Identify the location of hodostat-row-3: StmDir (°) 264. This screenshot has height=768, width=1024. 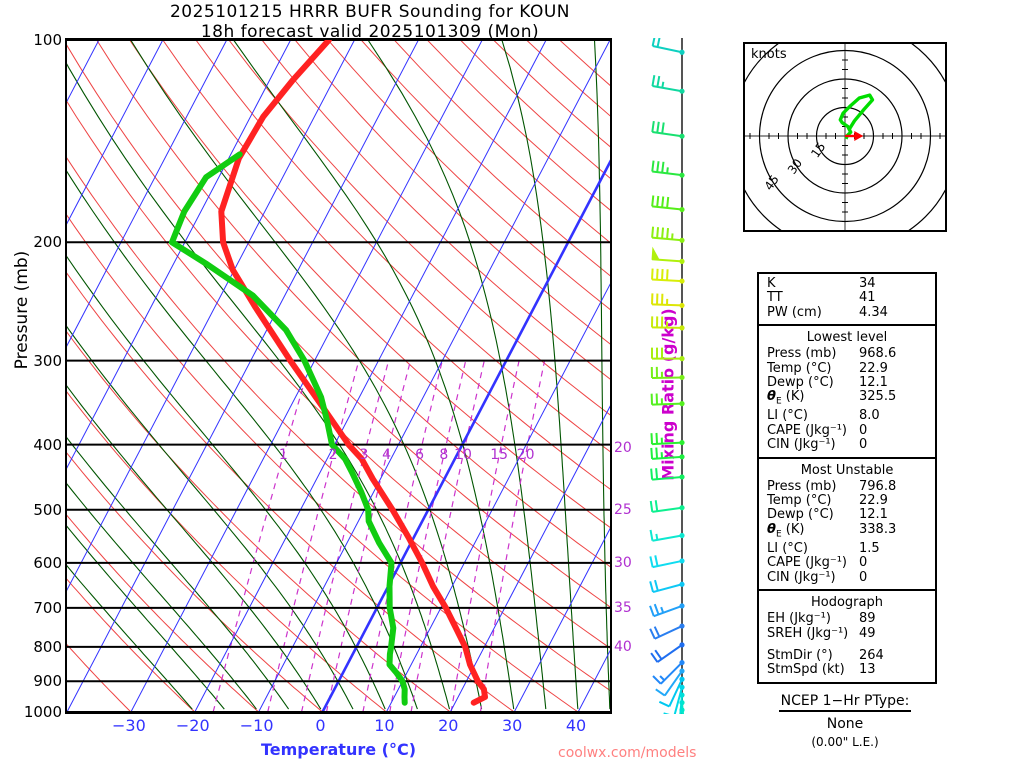
(825, 655).